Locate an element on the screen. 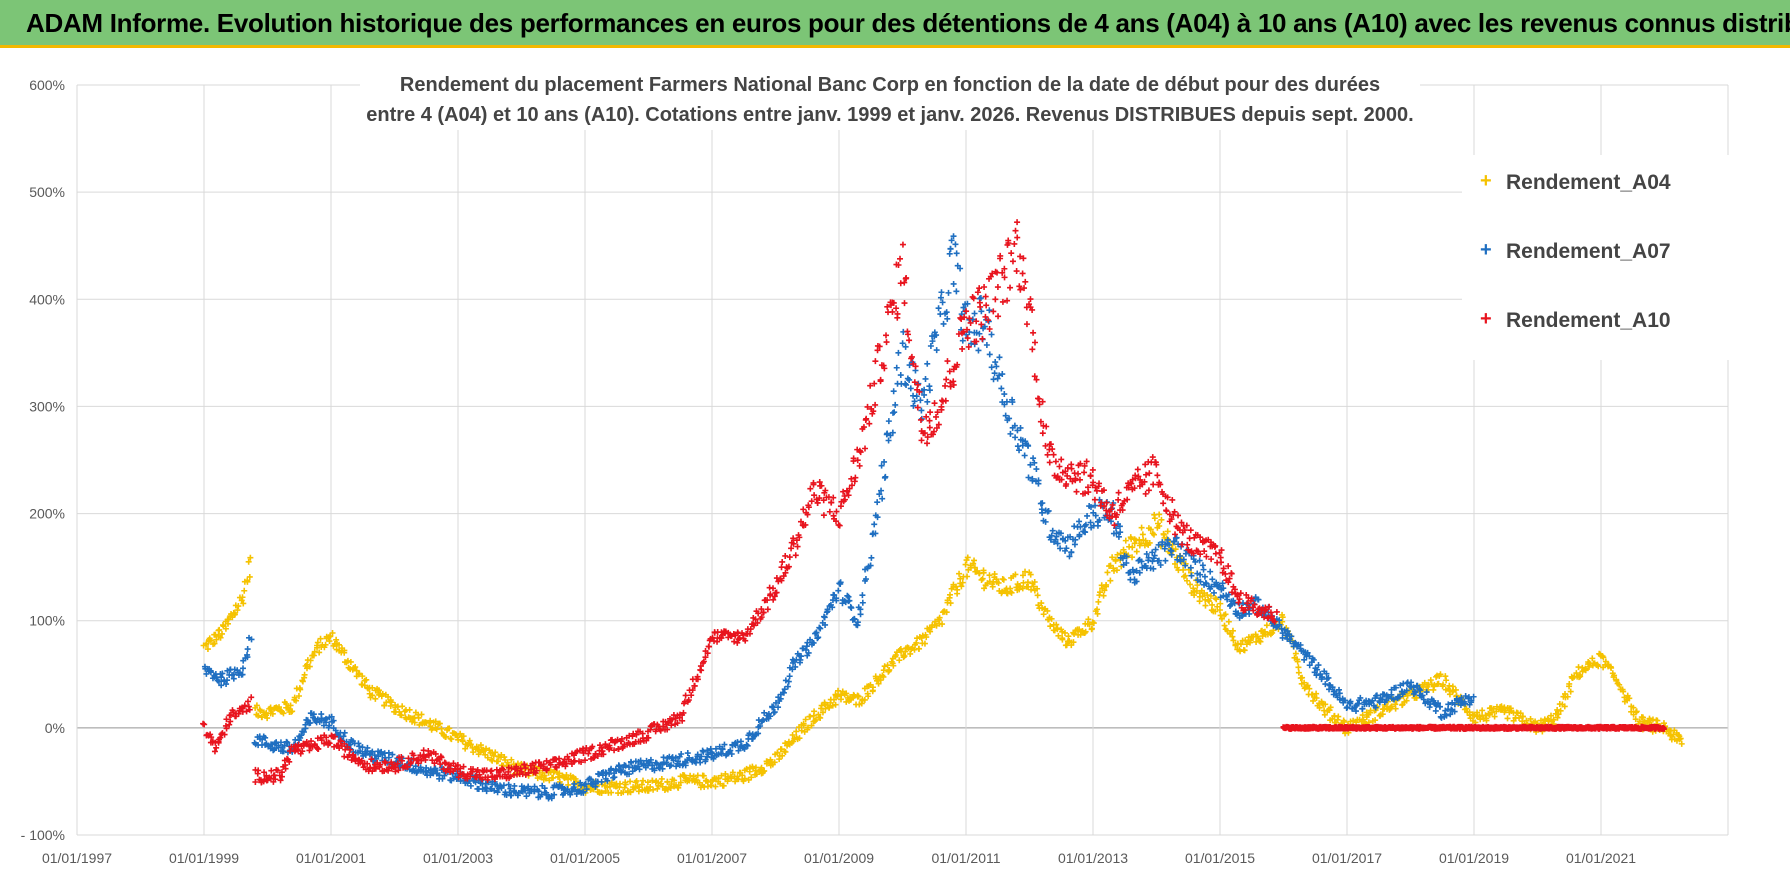  x-tick-label: 01/01/2015 is located at coordinates (1220, 858).